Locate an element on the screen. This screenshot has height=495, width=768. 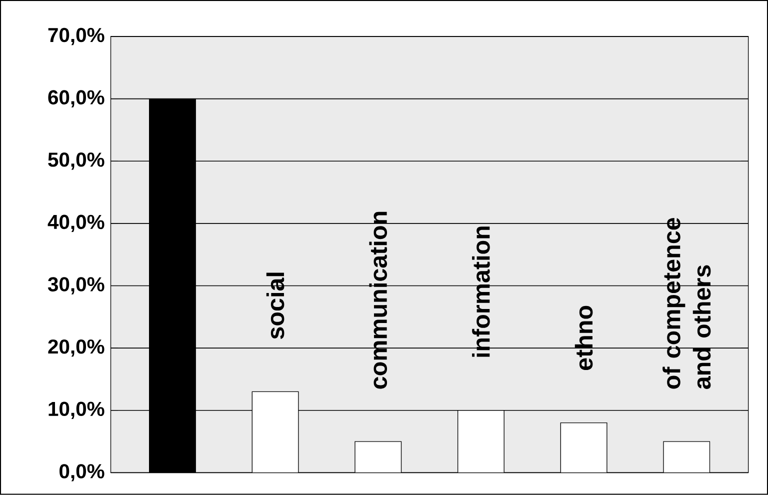
y-tick-label: 70,0% is located at coordinates (76, 37).